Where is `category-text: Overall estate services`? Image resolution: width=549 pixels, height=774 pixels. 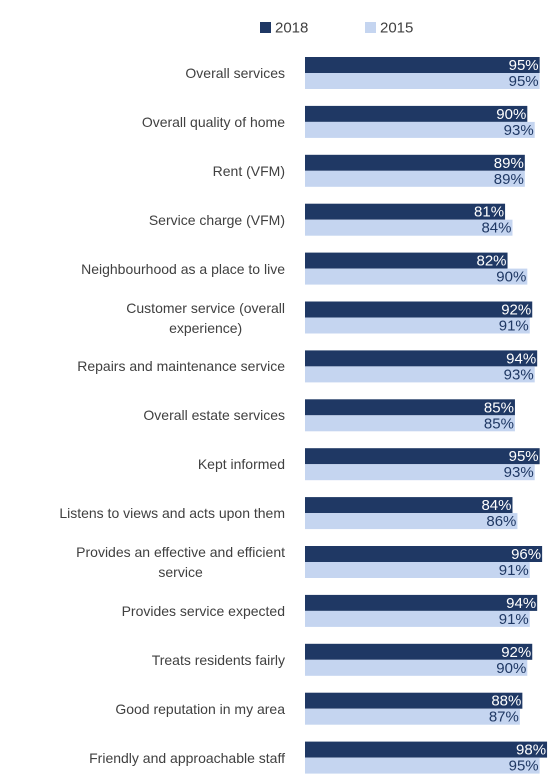 category-text: Overall estate services is located at coordinates (214, 415).